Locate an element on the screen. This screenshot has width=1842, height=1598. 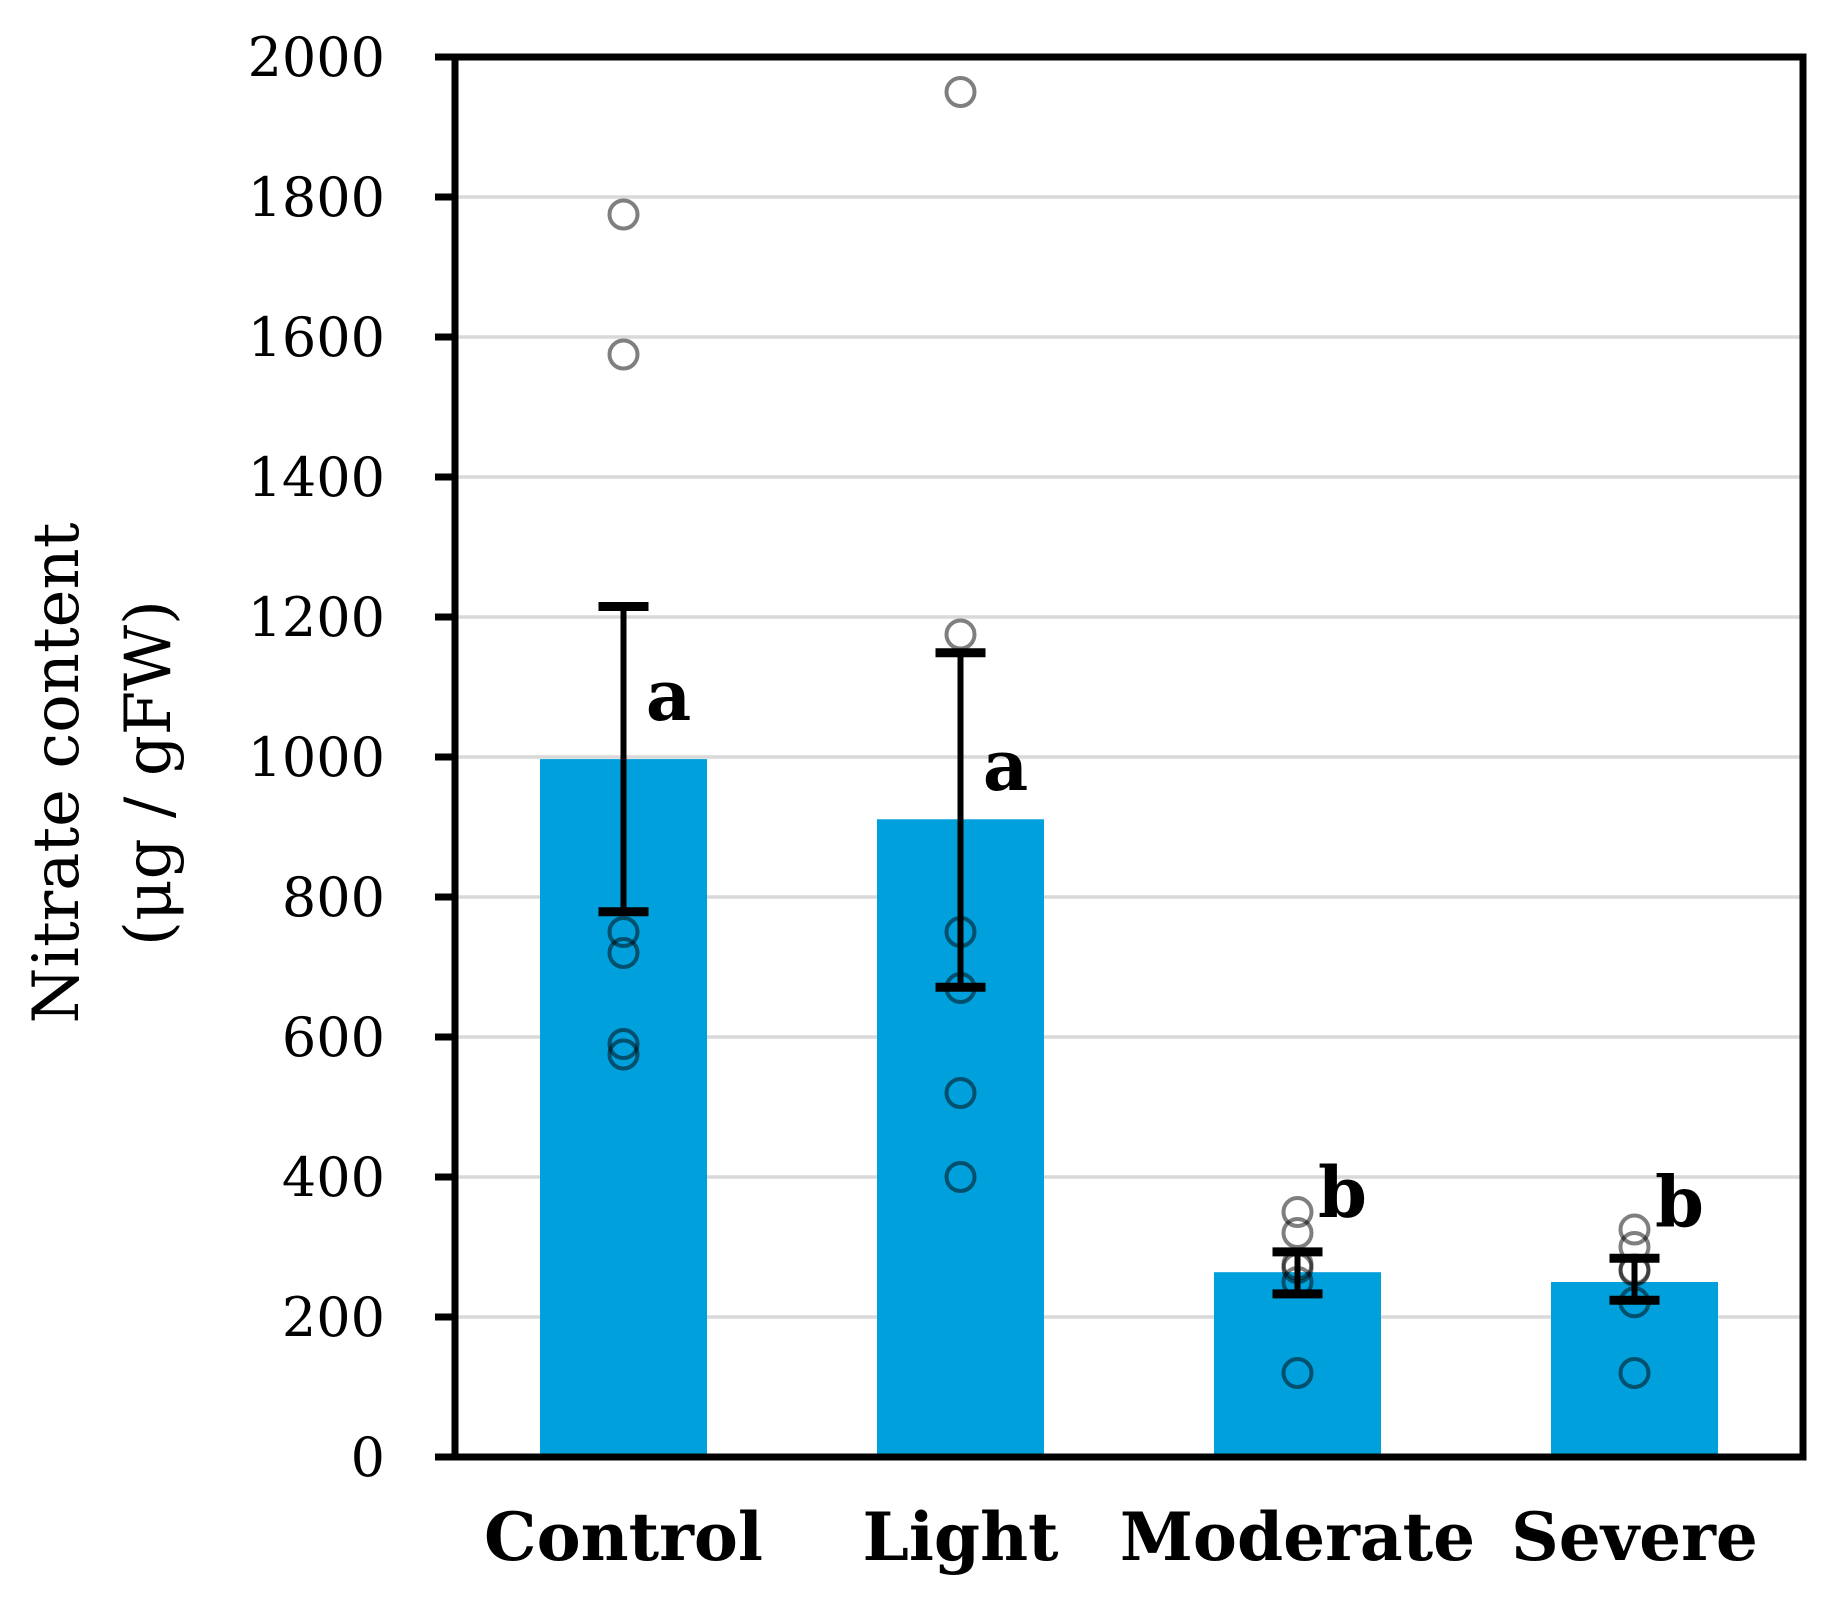
bar-severe is located at coordinates (1634, 1369).